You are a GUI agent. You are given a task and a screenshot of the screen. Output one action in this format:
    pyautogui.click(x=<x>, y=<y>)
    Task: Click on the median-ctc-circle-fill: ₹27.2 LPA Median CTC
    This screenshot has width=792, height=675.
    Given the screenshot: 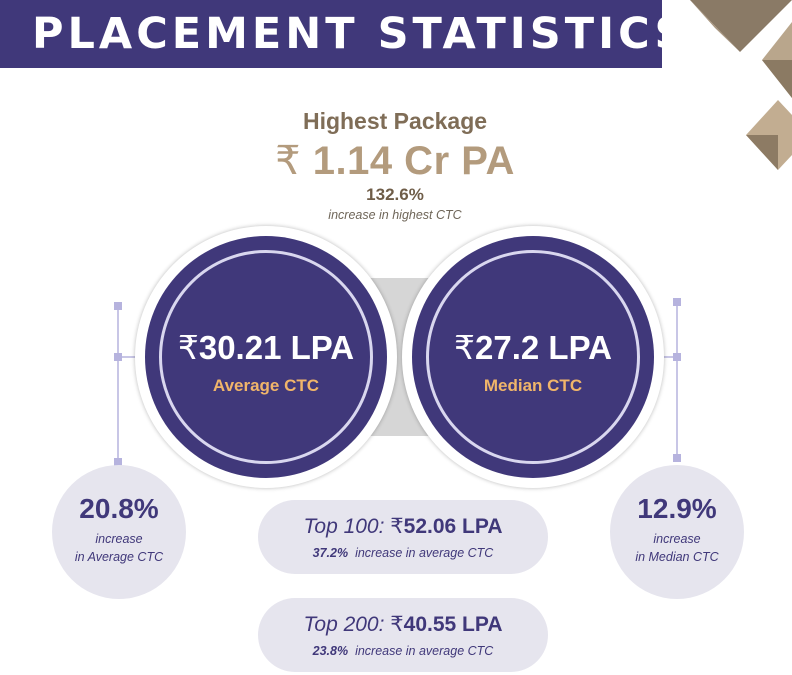 What is the action you would take?
    pyautogui.click(x=533, y=357)
    